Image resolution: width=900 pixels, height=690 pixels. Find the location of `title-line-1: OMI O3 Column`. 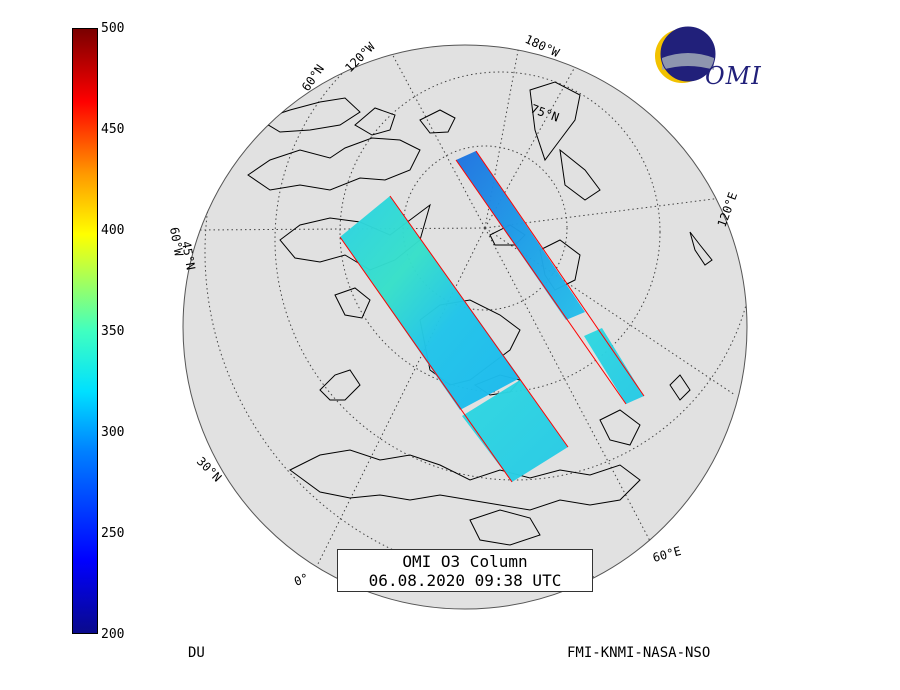

title-line-1: OMI O3 Column is located at coordinates (465, 561).